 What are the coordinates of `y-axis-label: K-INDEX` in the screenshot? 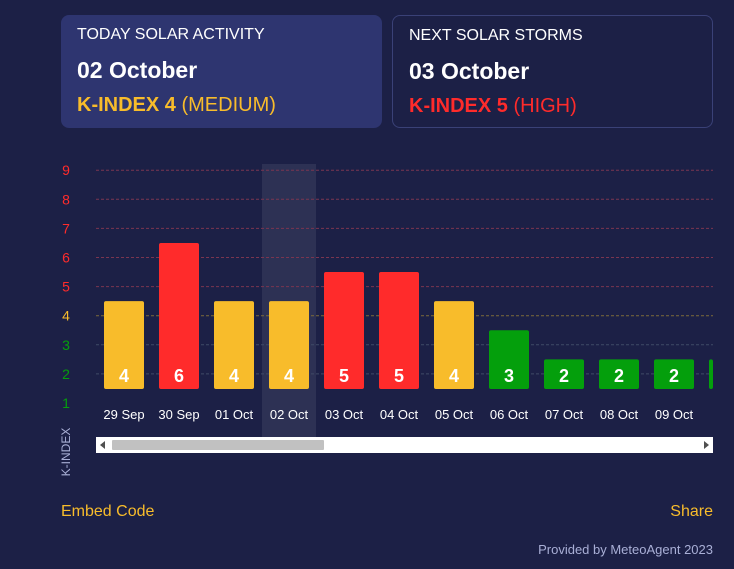 It's located at (66, 452).